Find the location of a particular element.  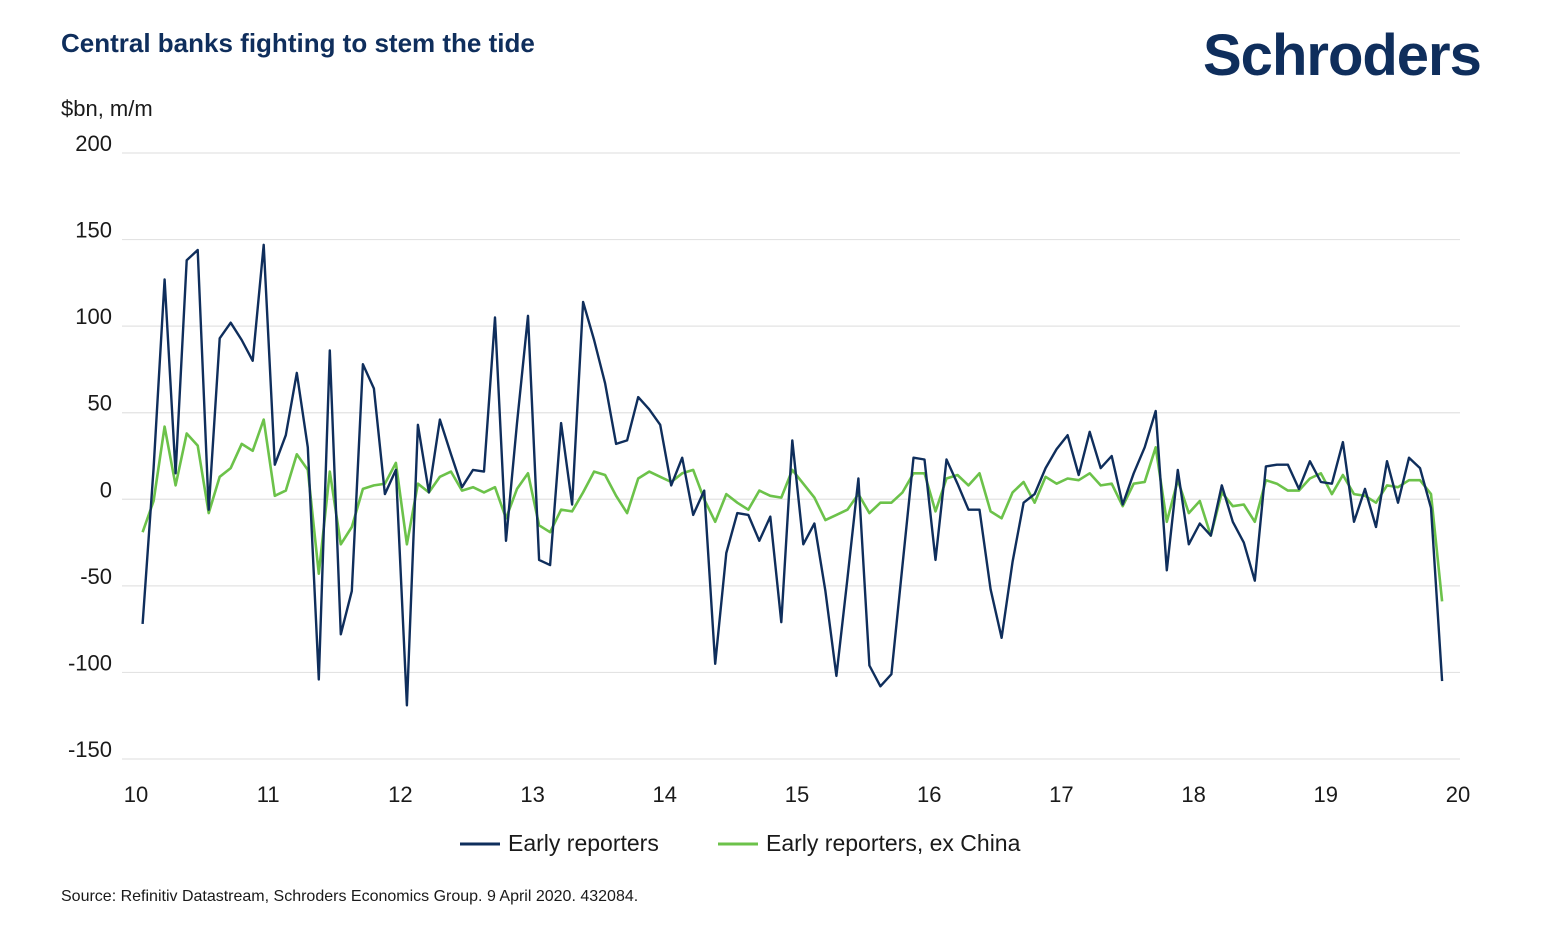

x-tick-label: 15 is located at coordinates (797, 794).